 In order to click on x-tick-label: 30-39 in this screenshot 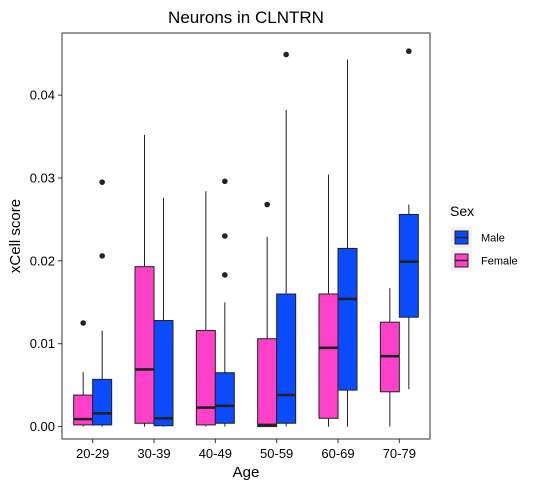, I will do `click(153, 453)`.